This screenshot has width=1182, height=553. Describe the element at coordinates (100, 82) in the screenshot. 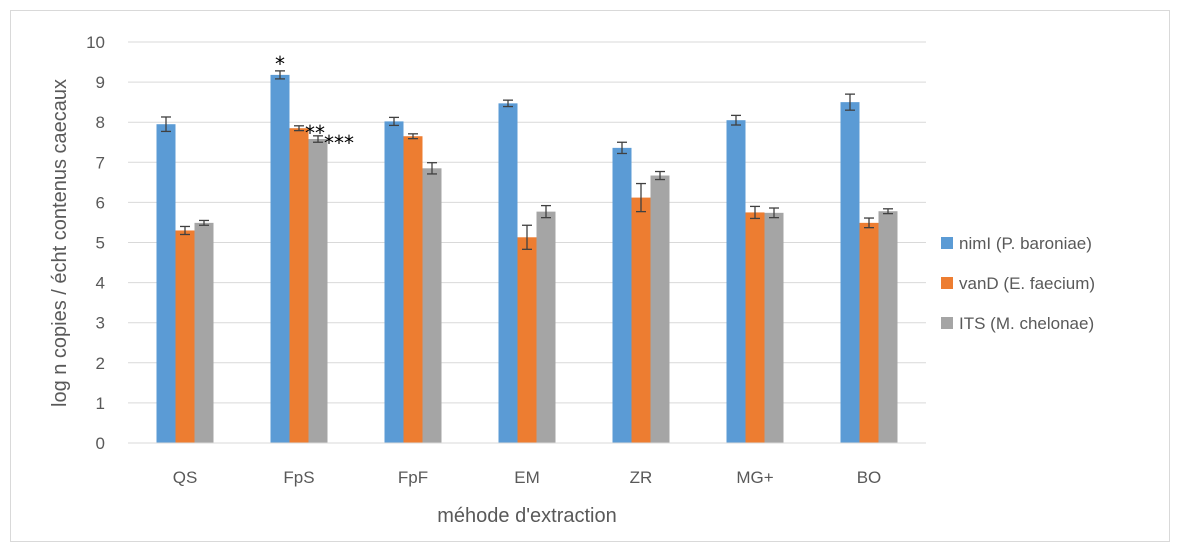

I see `y-tick-label: 9` at that location.